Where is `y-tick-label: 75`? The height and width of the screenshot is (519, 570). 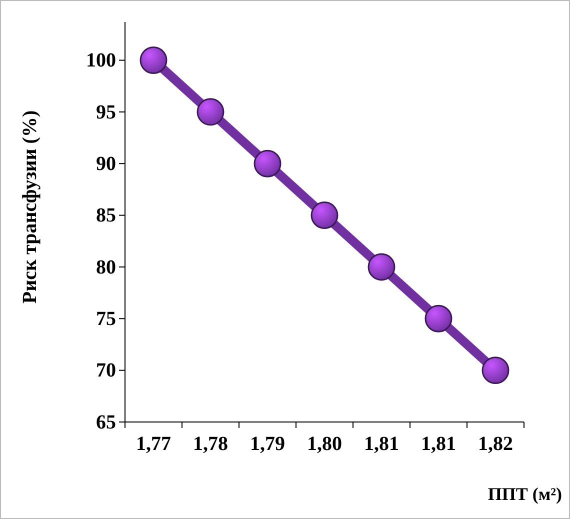 y-tick-label: 75 is located at coordinates (106, 319).